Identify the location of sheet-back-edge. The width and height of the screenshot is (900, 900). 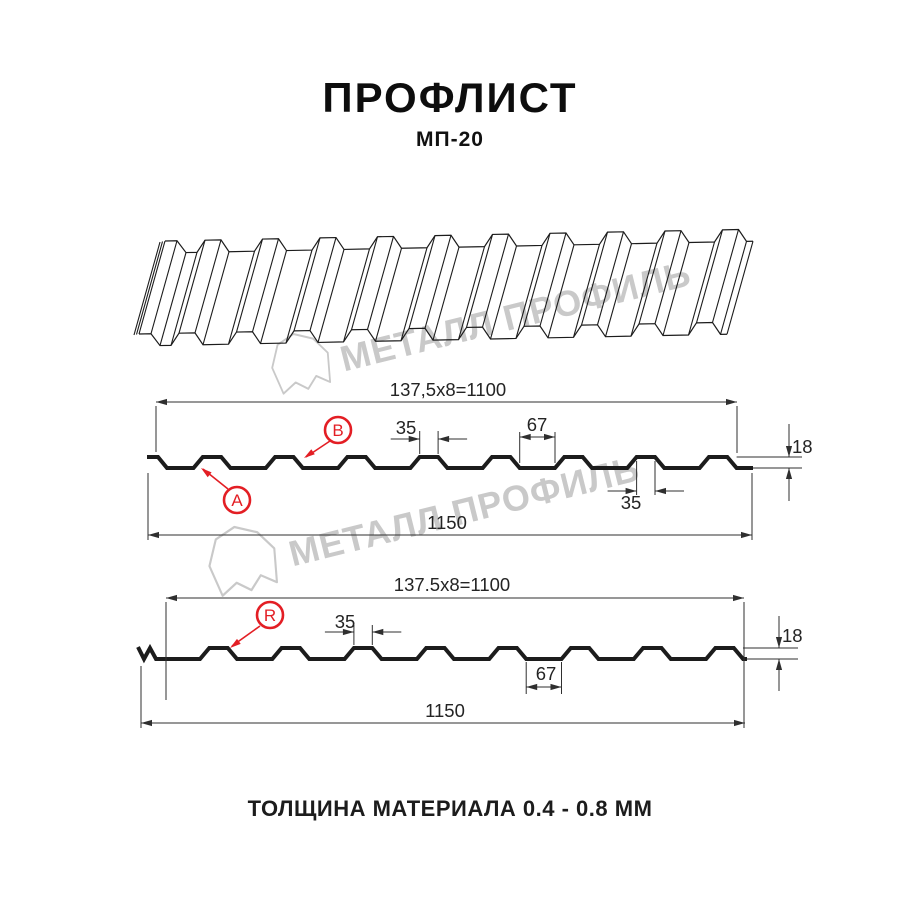
(459, 241).